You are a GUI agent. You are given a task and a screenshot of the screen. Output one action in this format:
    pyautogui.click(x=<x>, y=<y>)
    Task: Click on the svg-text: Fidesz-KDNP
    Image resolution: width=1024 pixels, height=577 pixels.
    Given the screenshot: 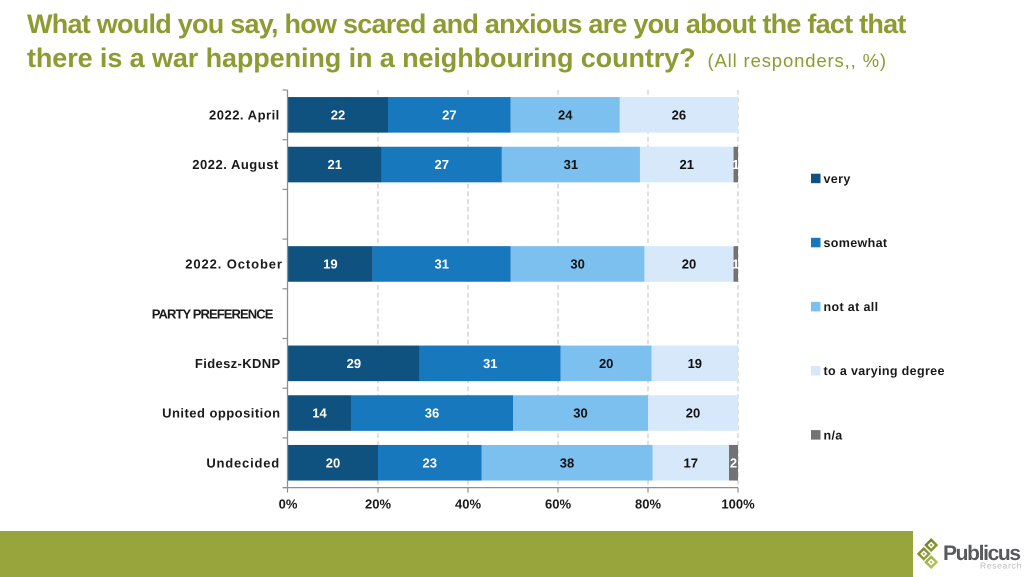 What is the action you would take?
    pyautogui.click(x=238, y=363)
    